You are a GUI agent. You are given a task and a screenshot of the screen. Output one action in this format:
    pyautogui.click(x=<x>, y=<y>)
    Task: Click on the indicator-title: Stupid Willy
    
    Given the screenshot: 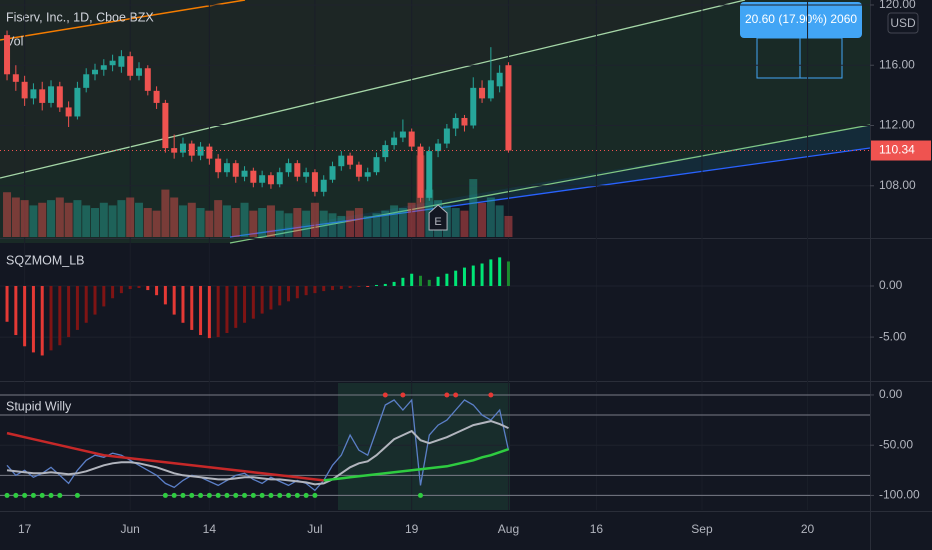 What is the action you would take?
    pyautogui.click(x=39, y=406)
    